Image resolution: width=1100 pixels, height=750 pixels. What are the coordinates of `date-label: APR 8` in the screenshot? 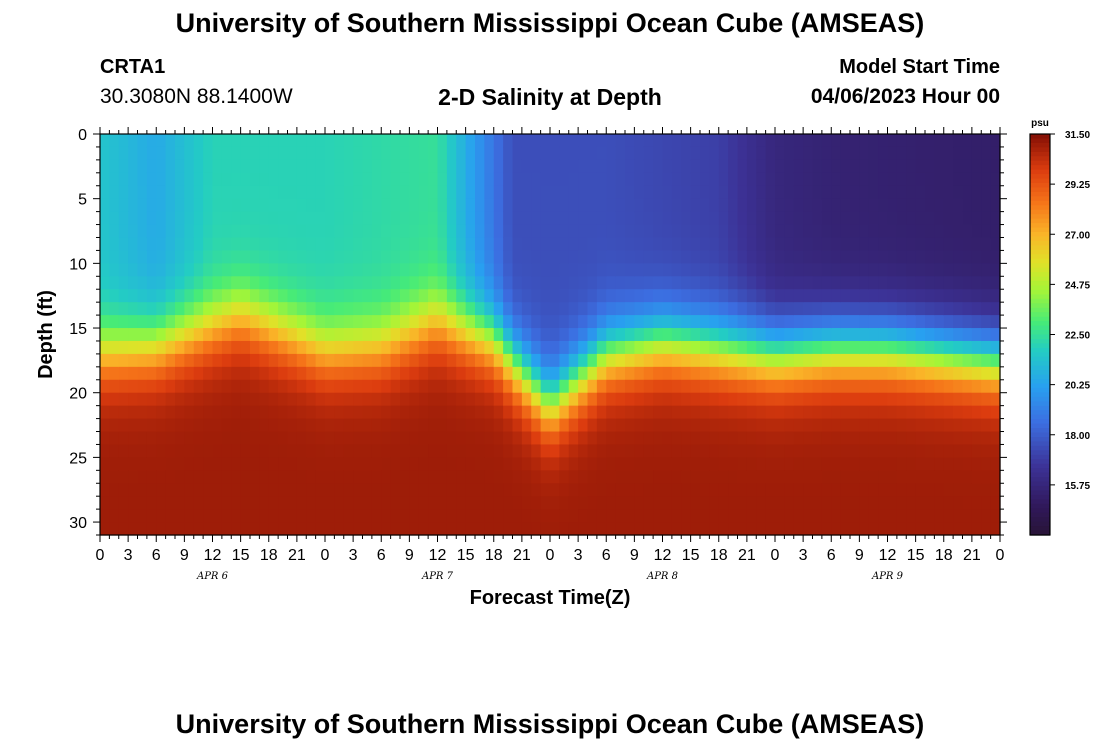 It's located at (662, 576).